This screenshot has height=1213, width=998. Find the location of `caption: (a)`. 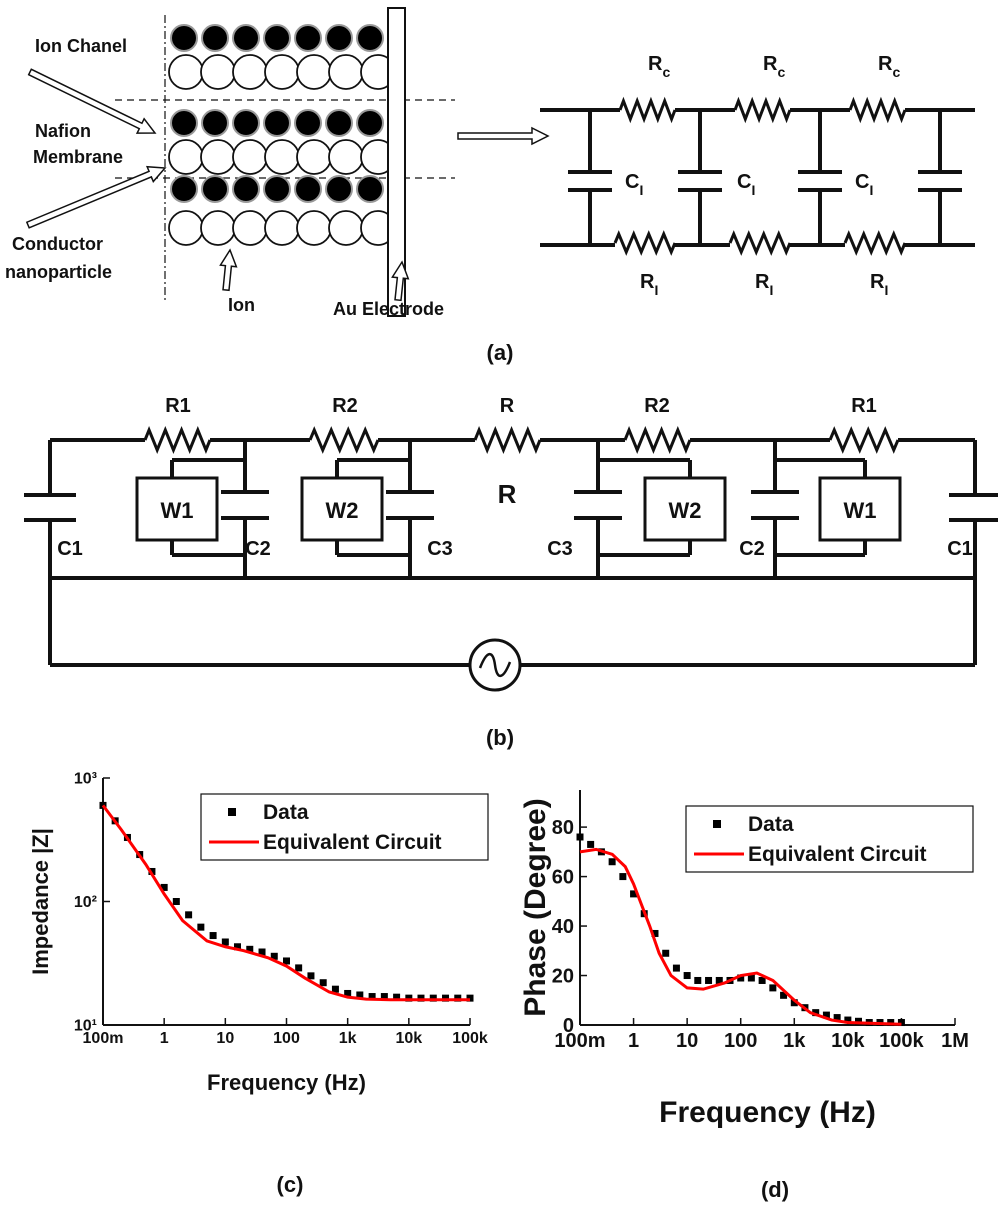

caption: (a) is located at coordinates (500, 352).